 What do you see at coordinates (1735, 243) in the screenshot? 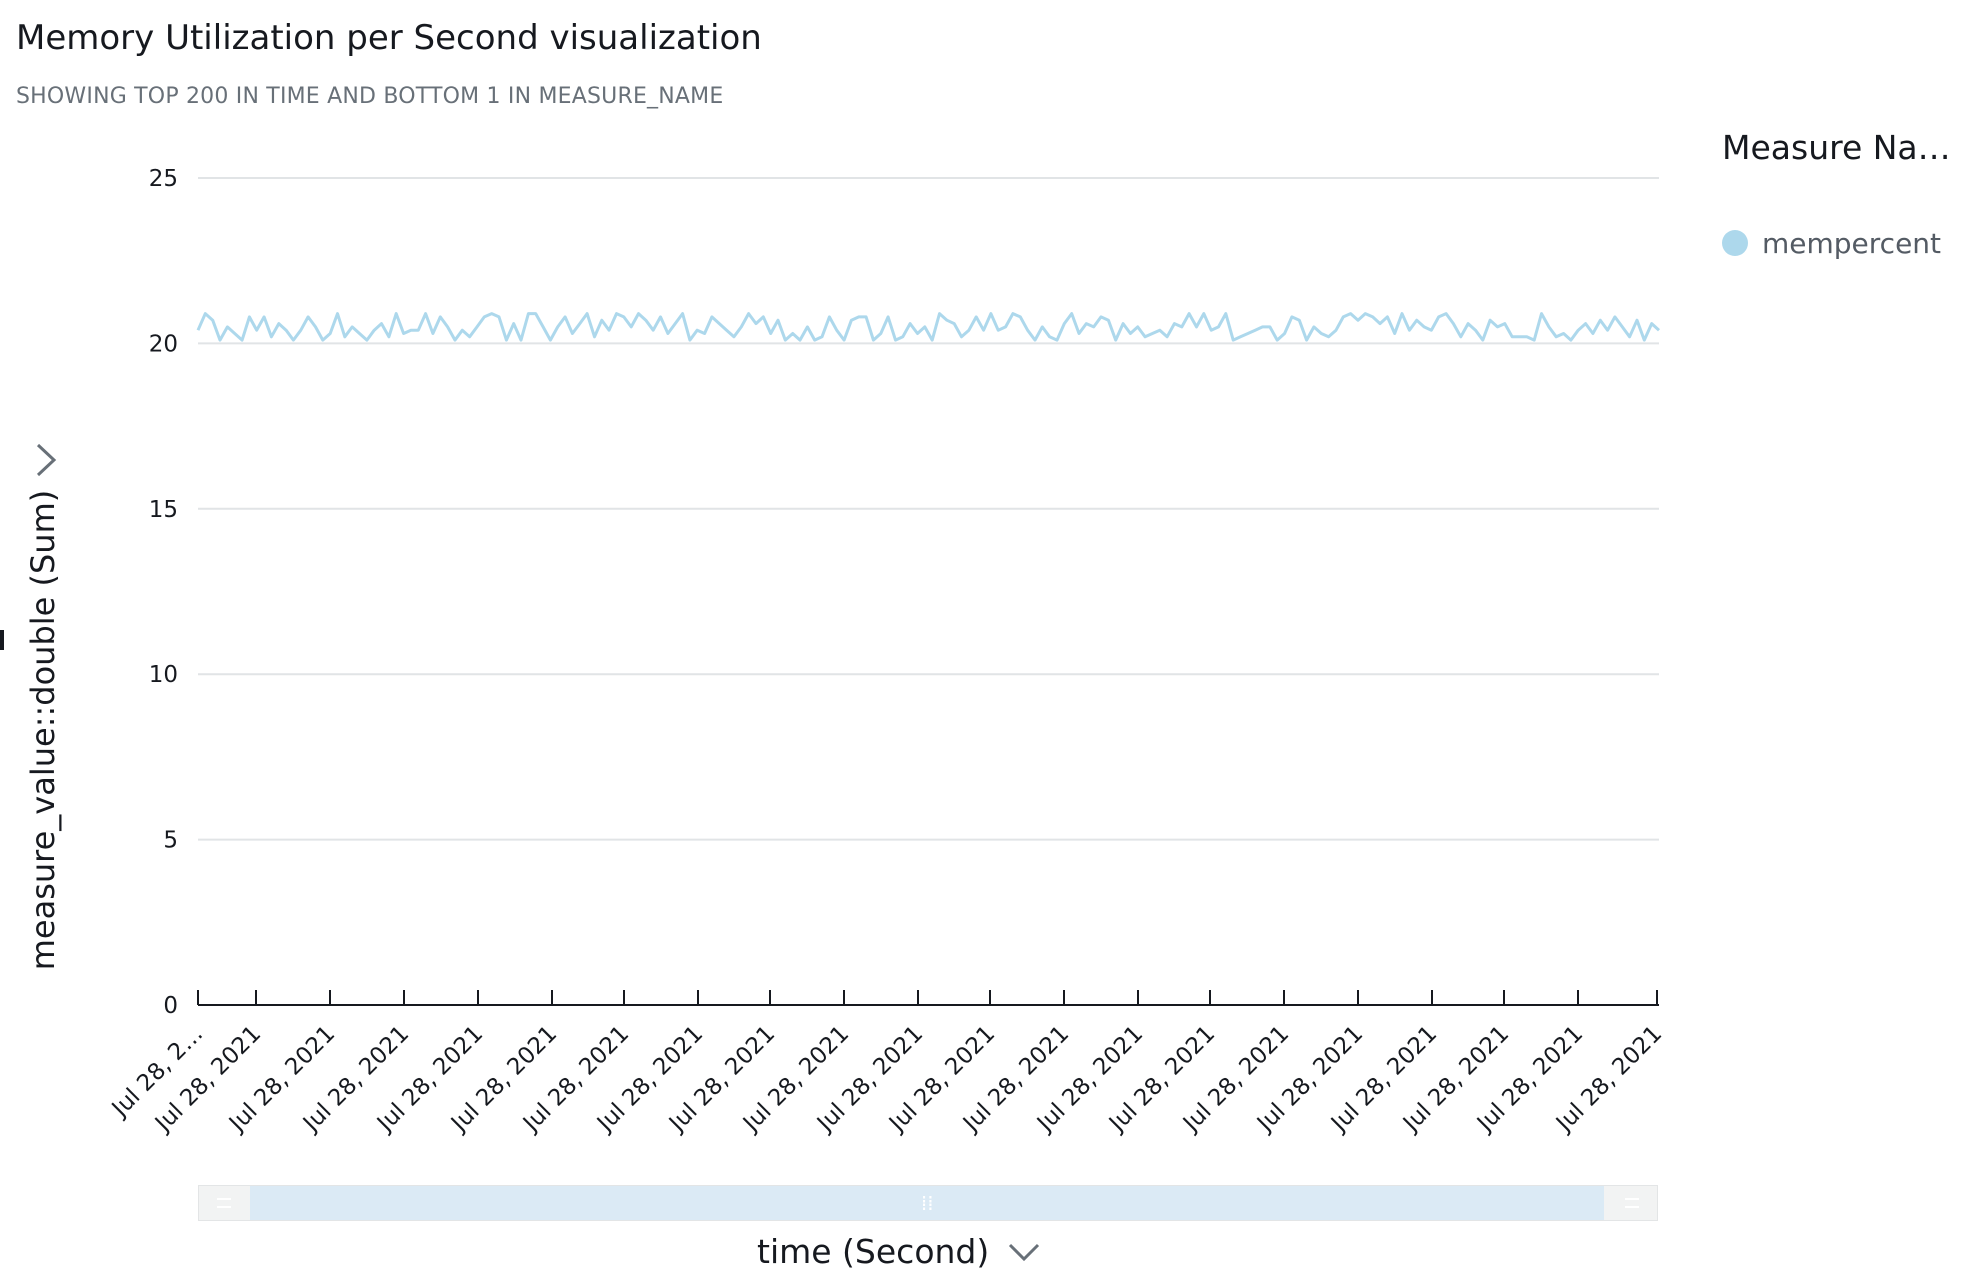
I see `legend-swatch` at bounding box center [1735, 243].